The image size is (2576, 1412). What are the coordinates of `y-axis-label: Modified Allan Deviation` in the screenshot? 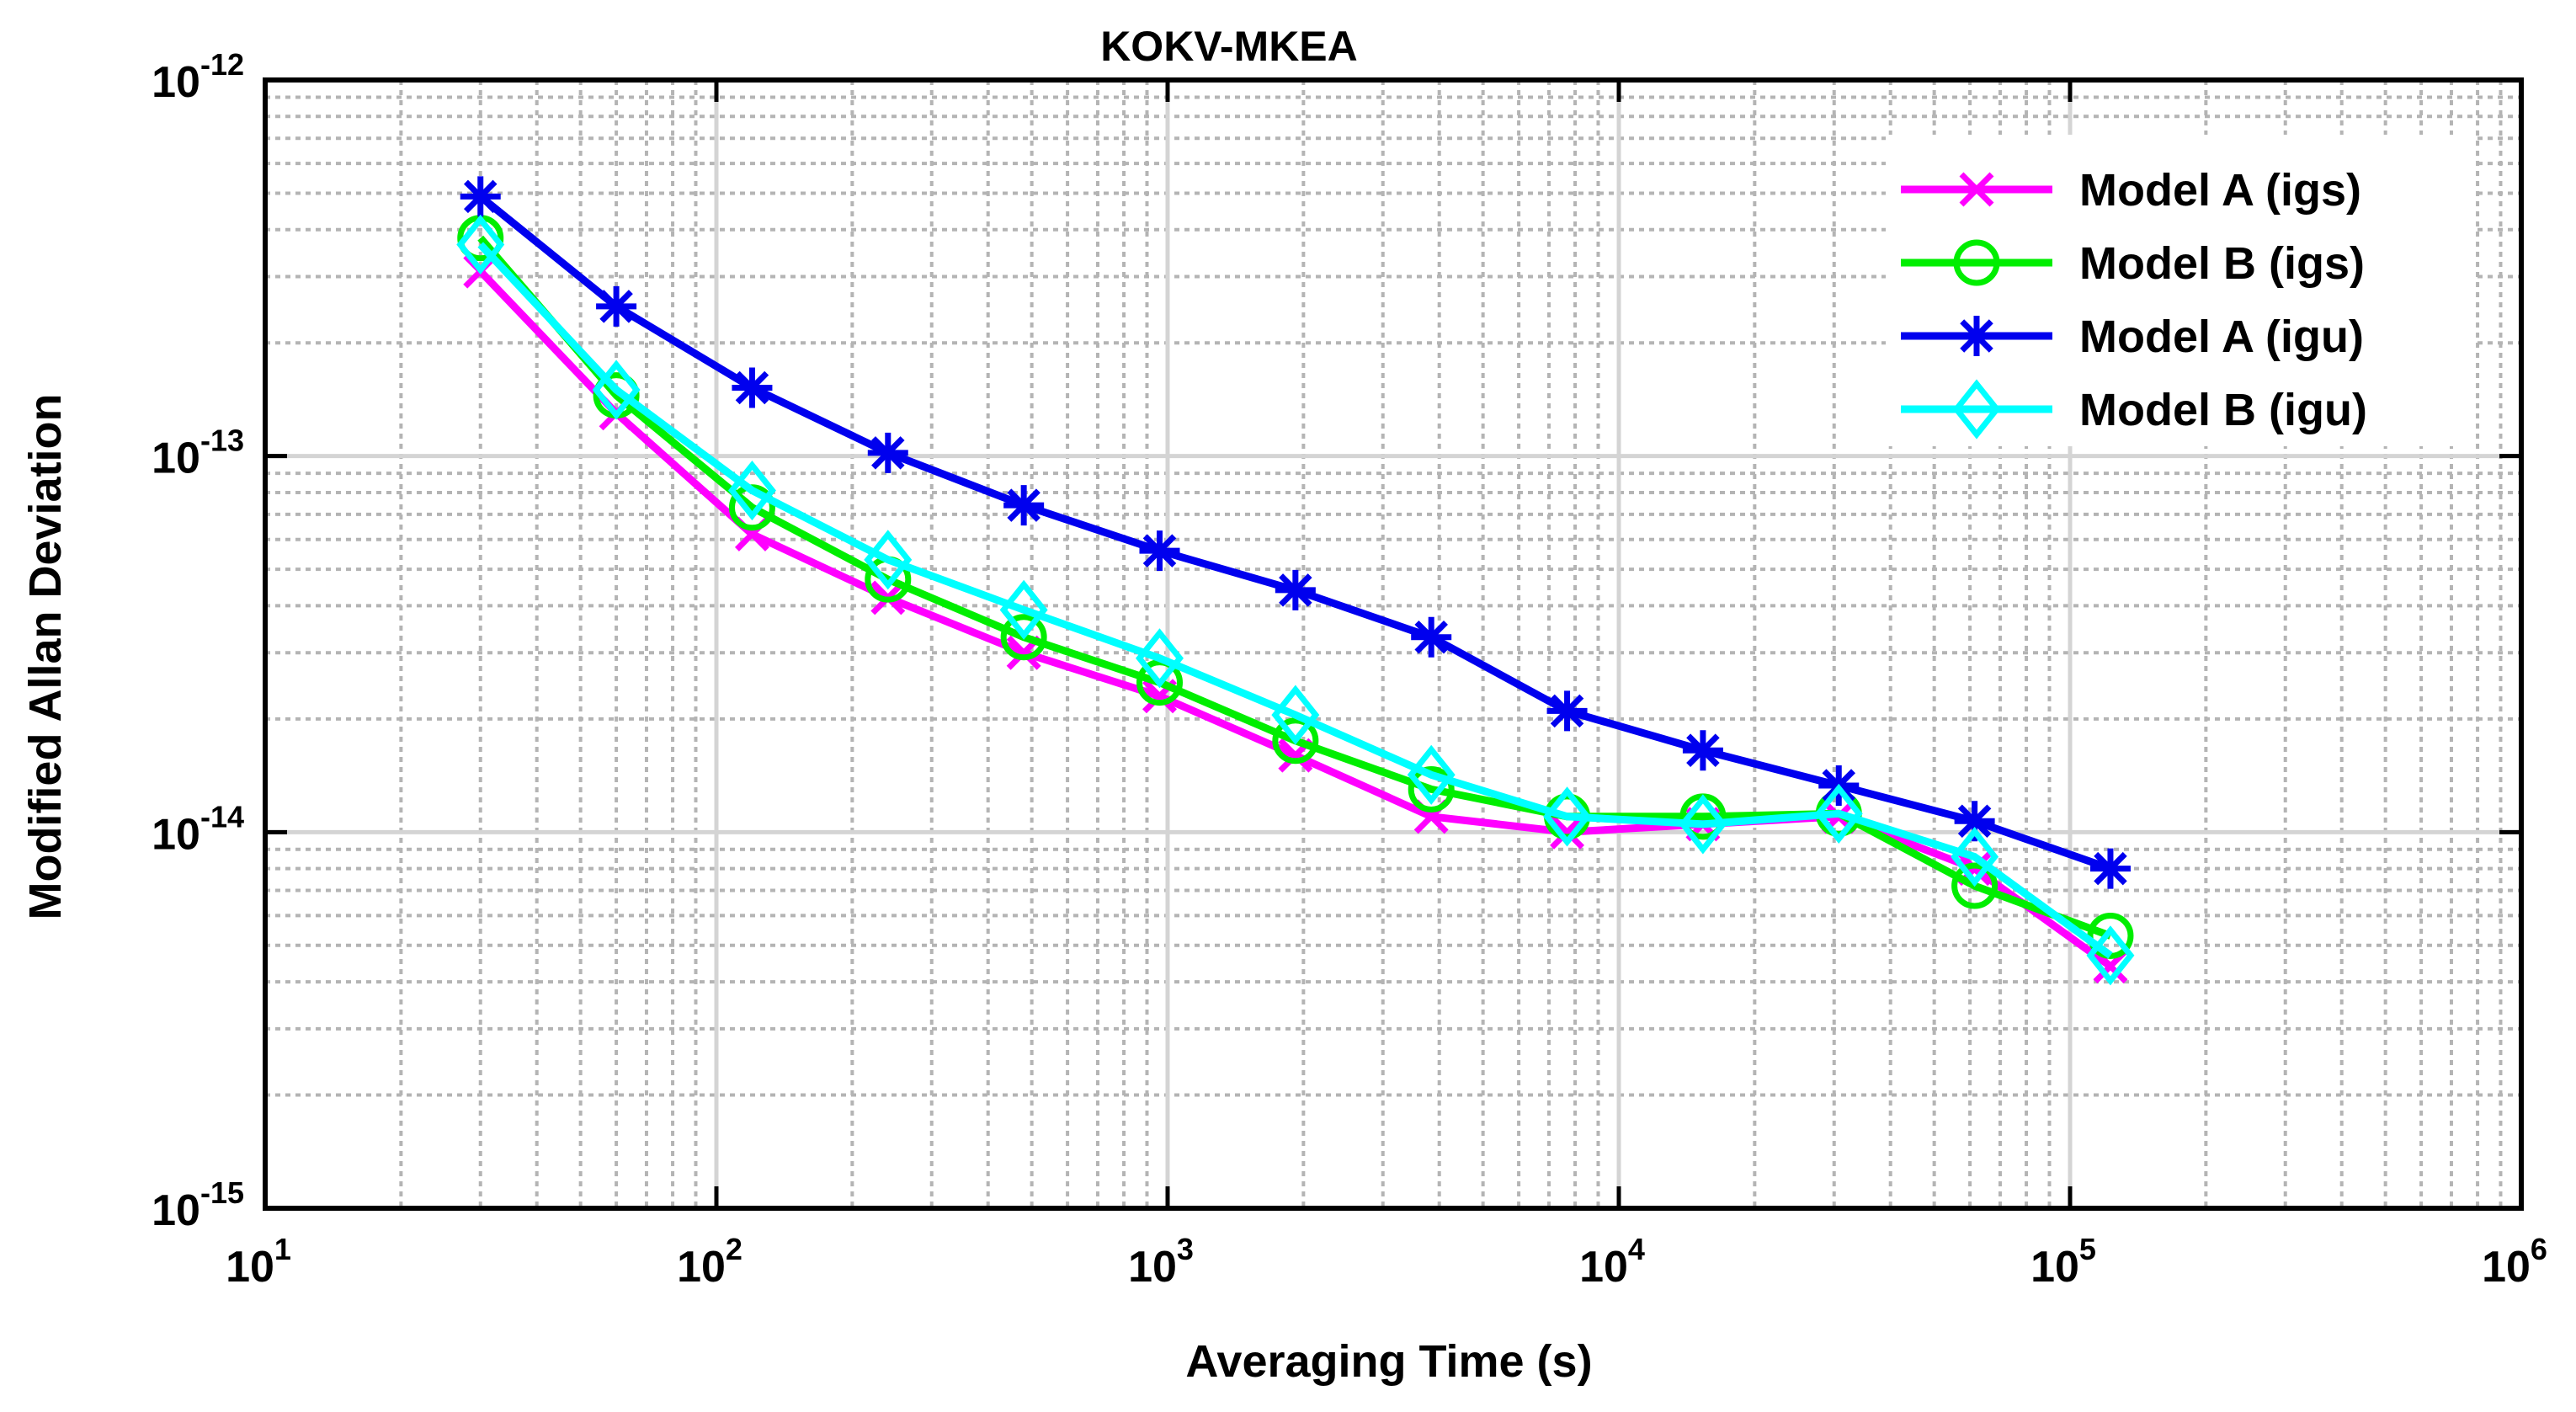 It's located at (46, 656).